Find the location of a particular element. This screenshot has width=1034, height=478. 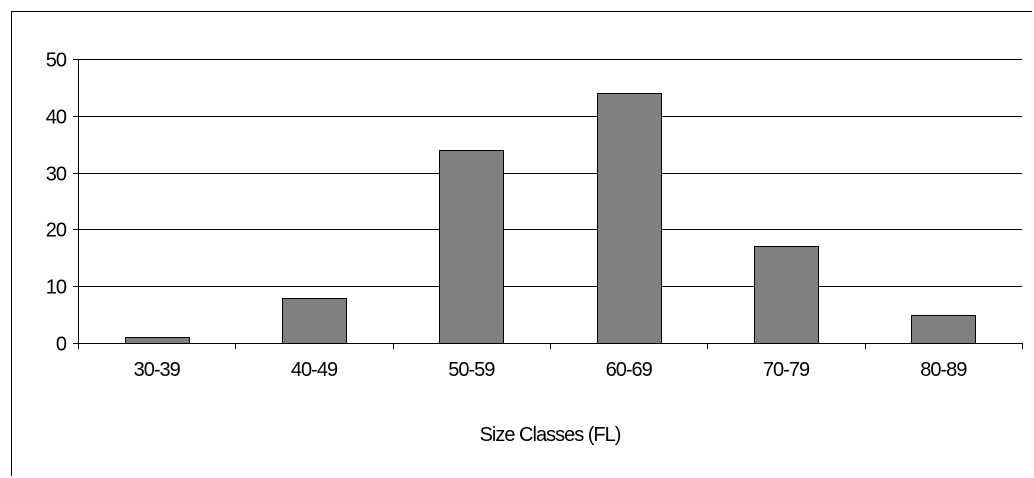

x-tick-label: 70-79 is located at coordinates (786, 370).